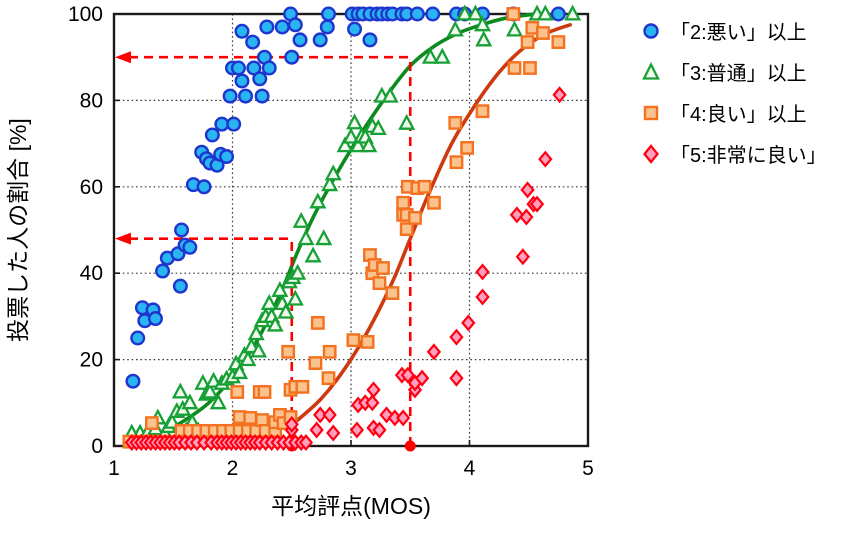 The width and height of the screenshot is (850, 545). What do you see at coordinates (651, 153) in the screenshot?
I see `legend-marker-diamond-icon` at bounding box center [651, 153].